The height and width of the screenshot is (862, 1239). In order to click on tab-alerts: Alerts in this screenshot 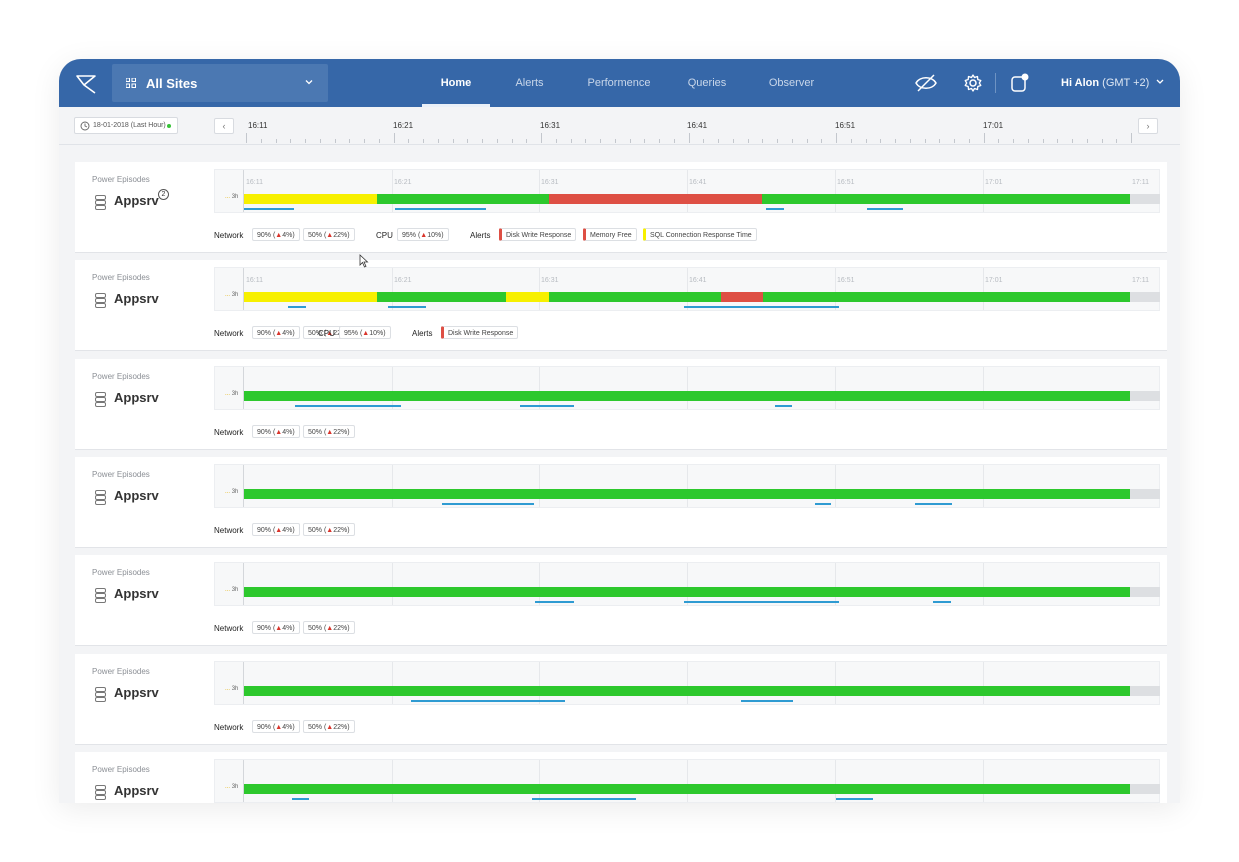, I will do `click(529, 83)`.